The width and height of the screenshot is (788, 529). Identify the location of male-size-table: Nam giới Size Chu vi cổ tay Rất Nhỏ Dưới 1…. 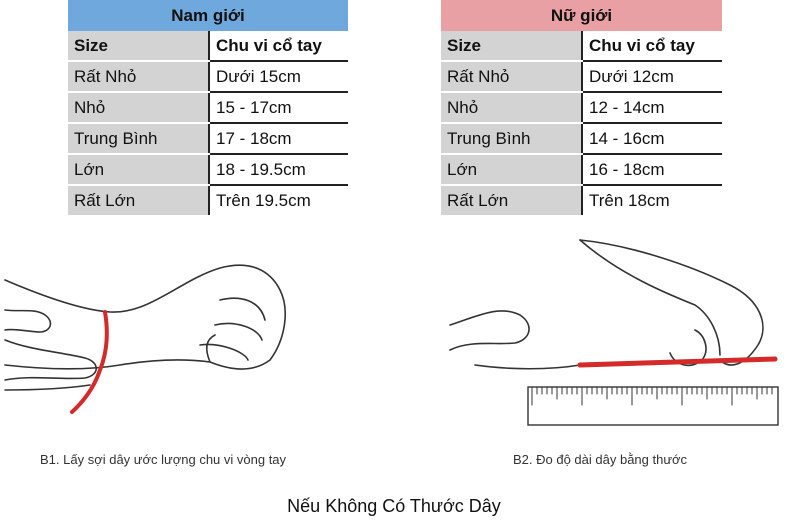
(208, 108).